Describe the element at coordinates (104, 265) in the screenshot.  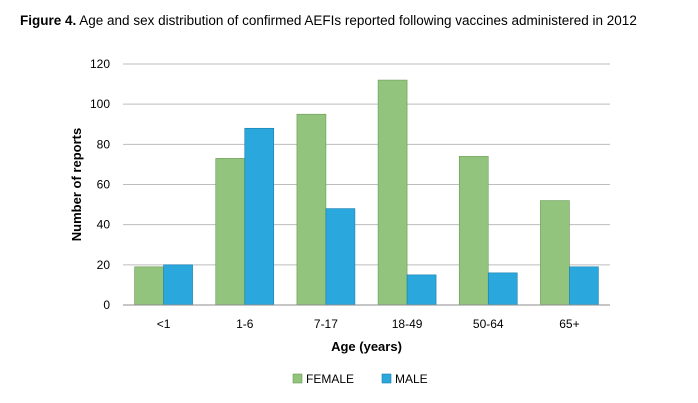
I see `y-tick-label: 20` at that location.